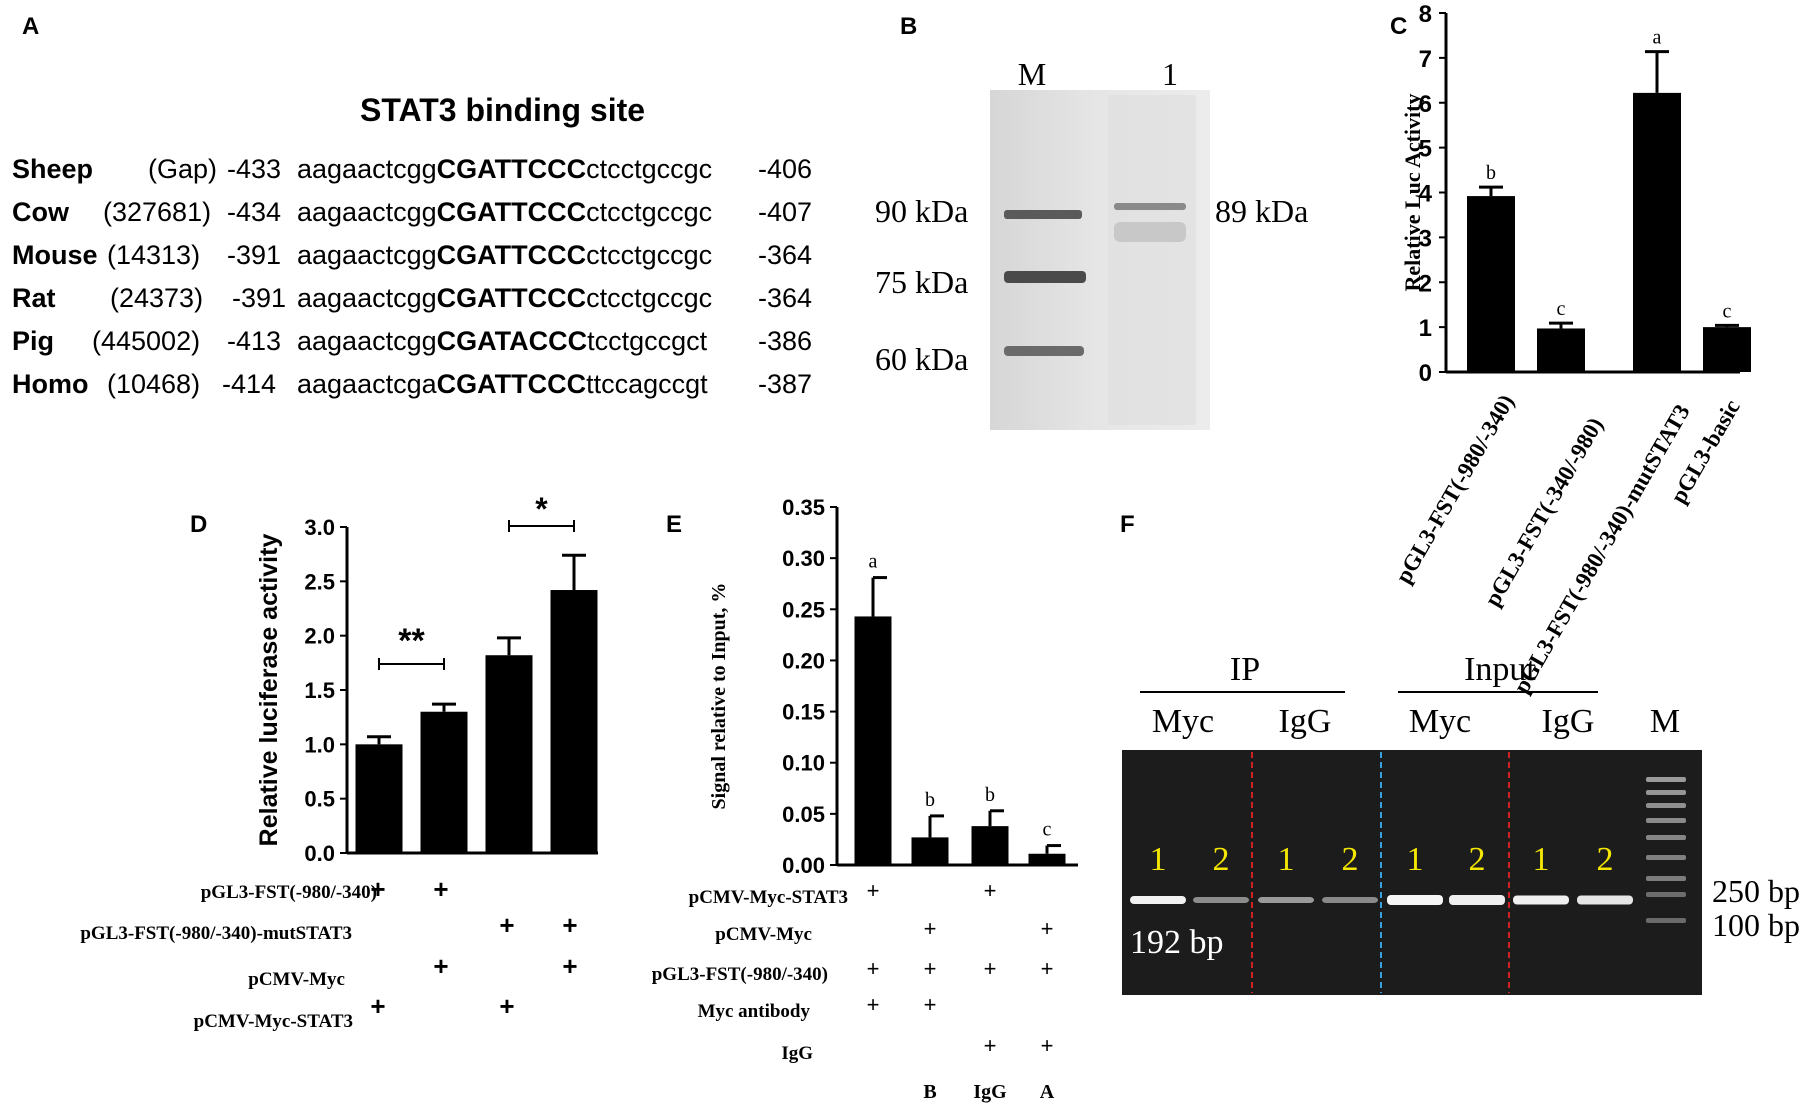 Image resolution: width=1813 pixels, height=1116 pixels. I want to click on seq-start: -413, so click(254, 341).